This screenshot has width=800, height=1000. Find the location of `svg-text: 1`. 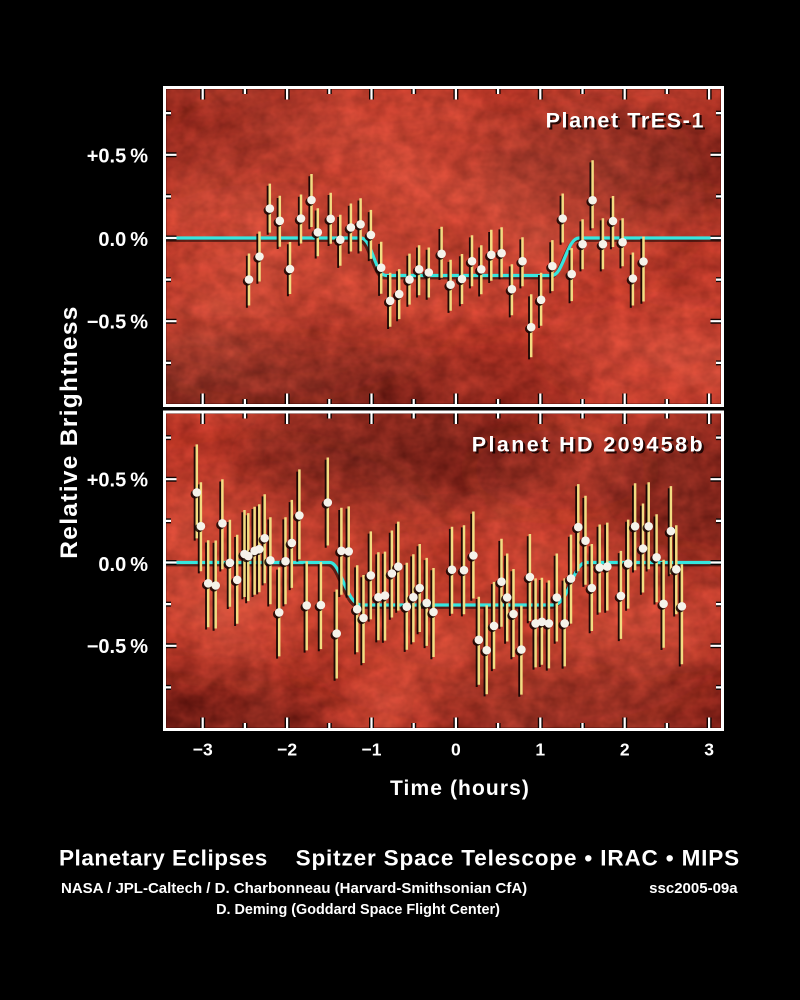

svg-text: 1 is located at coordinates (540, 750).